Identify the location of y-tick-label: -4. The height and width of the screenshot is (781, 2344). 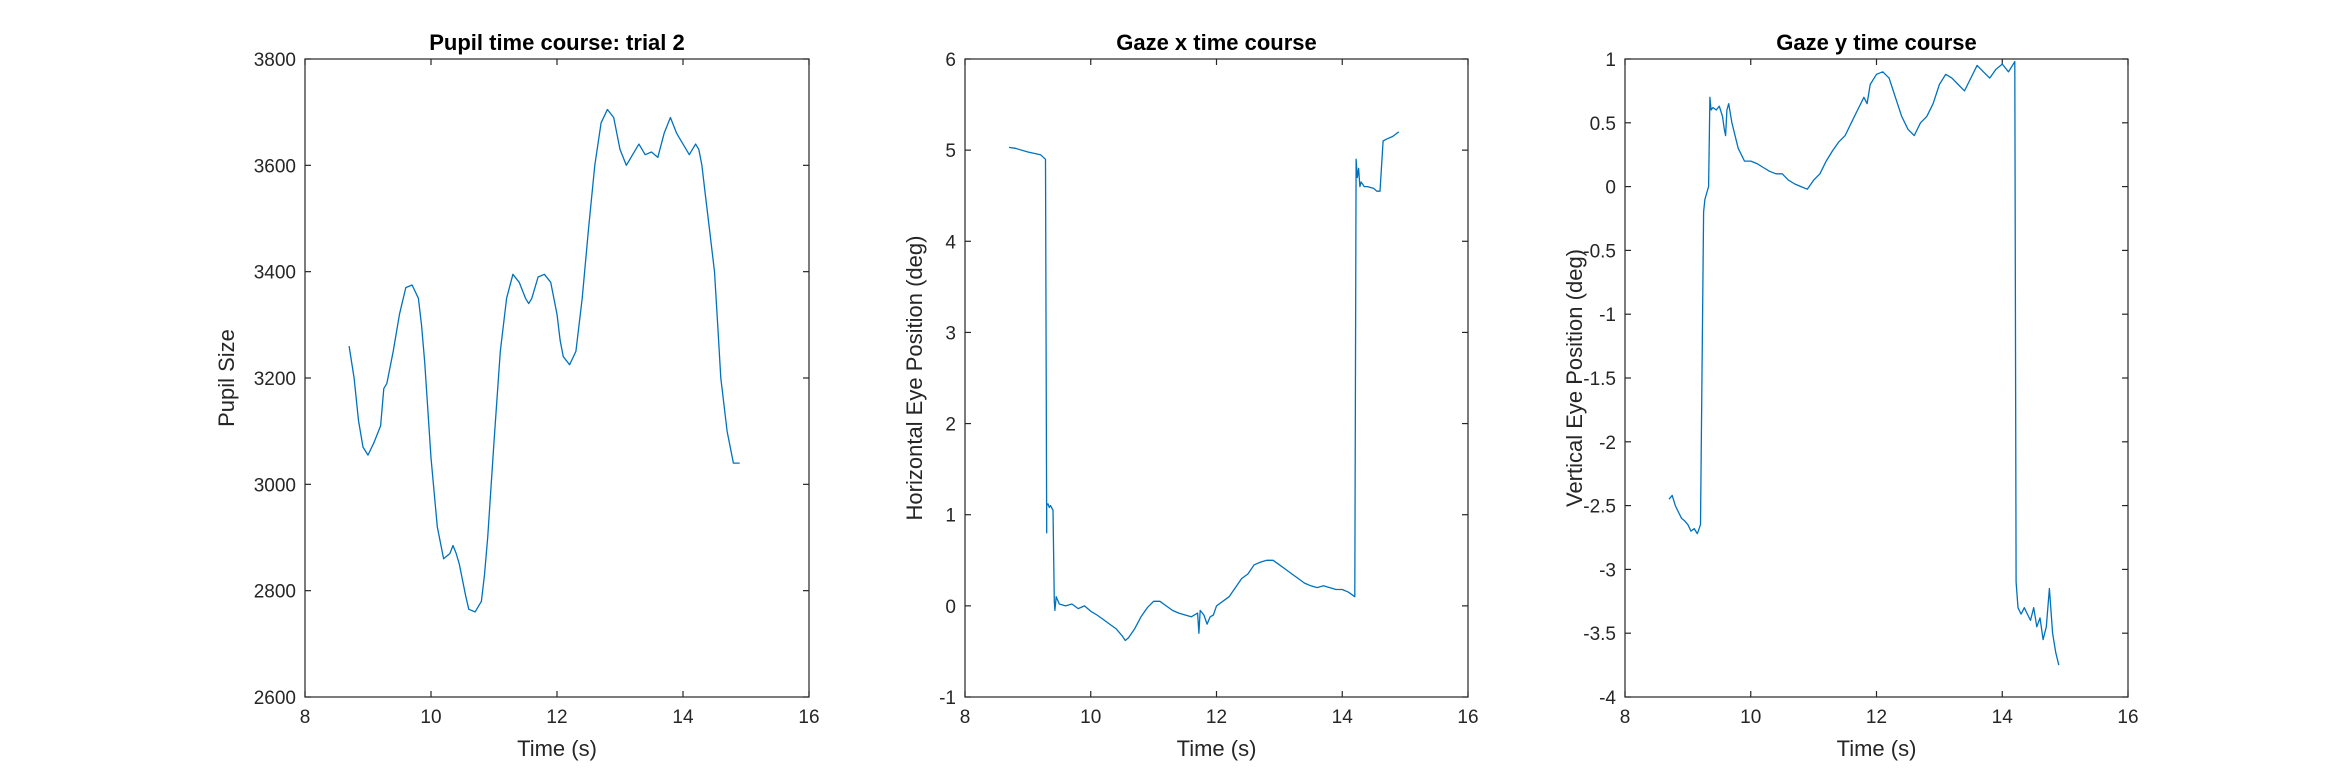
(1607, 698).